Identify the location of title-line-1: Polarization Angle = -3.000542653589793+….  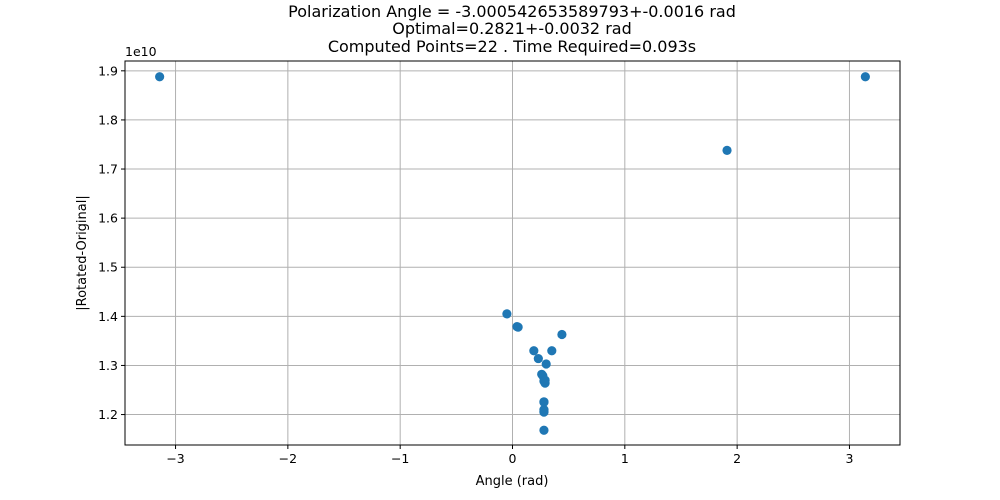
(512, 11).